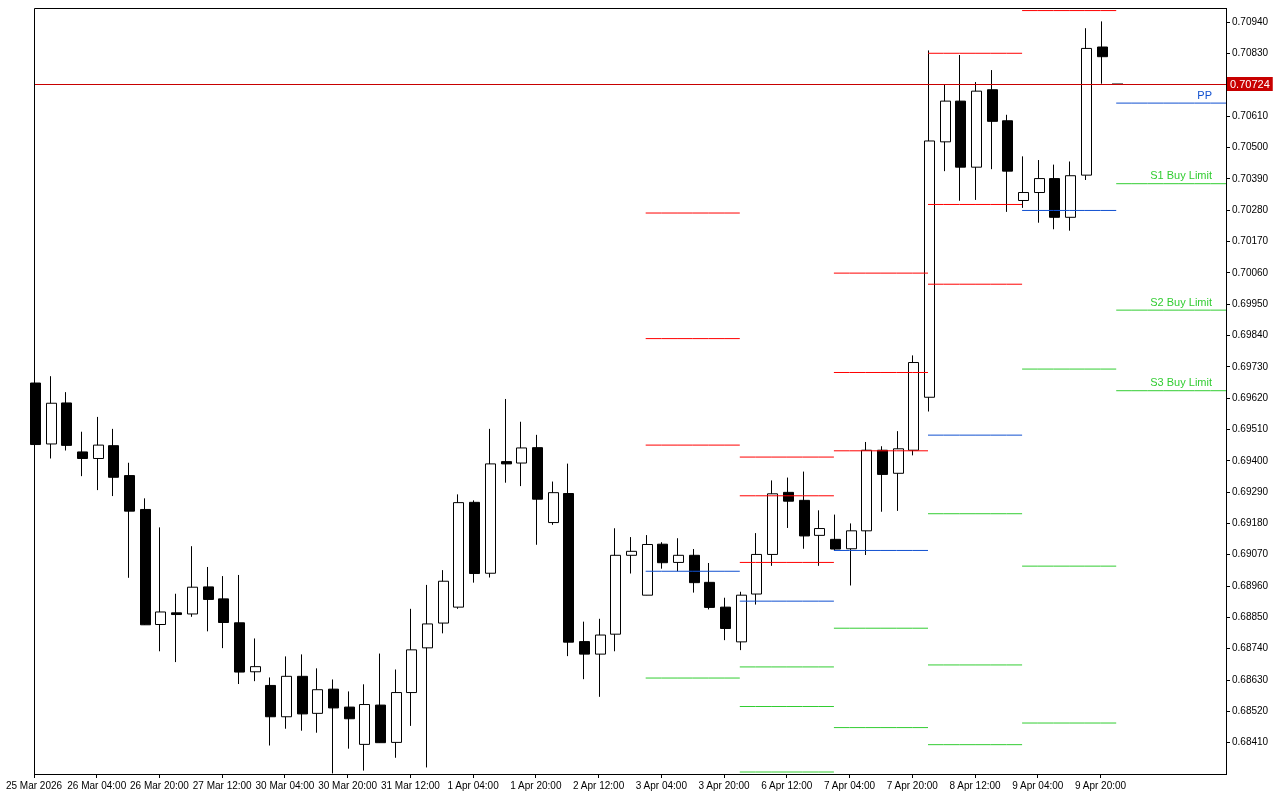 This screenshot has width=1280, height=800. Describe the element at coordinates (222, 785) in the screenshot. I see `x-tick-label: 27 Mar 12:00` at that location.